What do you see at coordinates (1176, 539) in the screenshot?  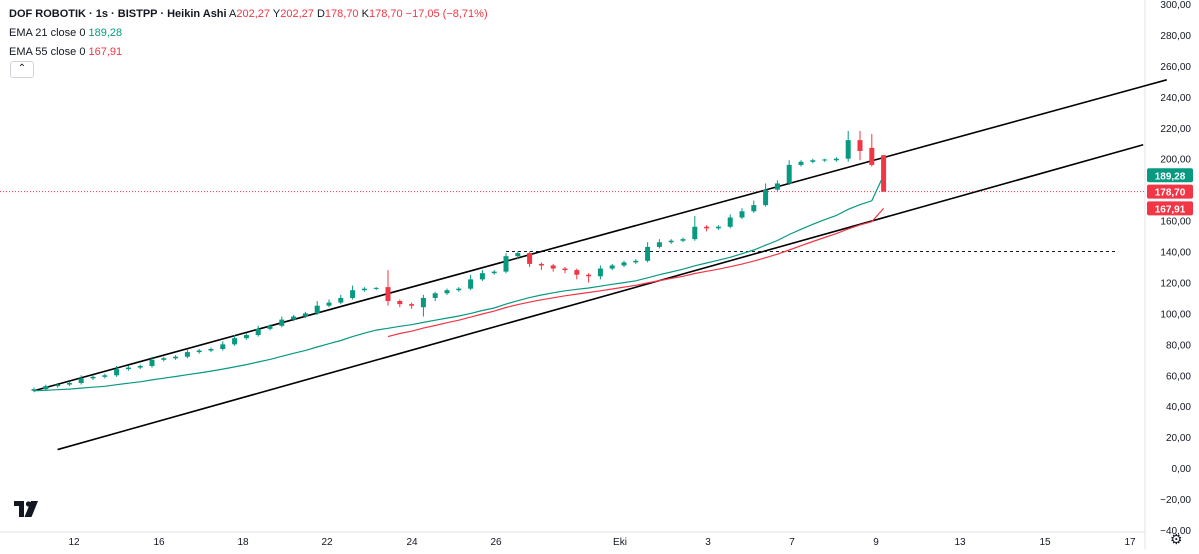 I see `settings-gear-icon: ⚙` at bounding box center [1176, 539].